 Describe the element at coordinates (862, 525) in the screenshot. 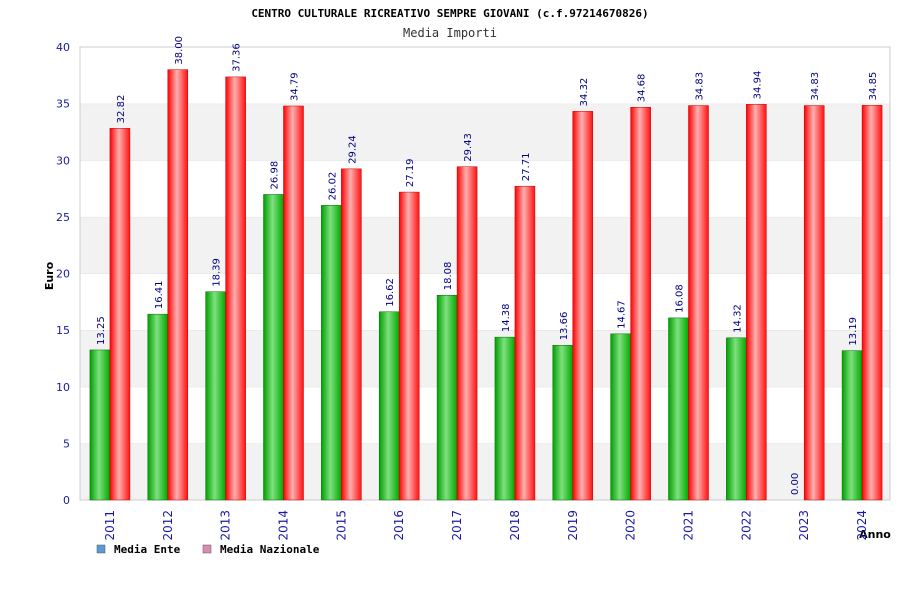

I see `x-tick-label: 2024` at that location.